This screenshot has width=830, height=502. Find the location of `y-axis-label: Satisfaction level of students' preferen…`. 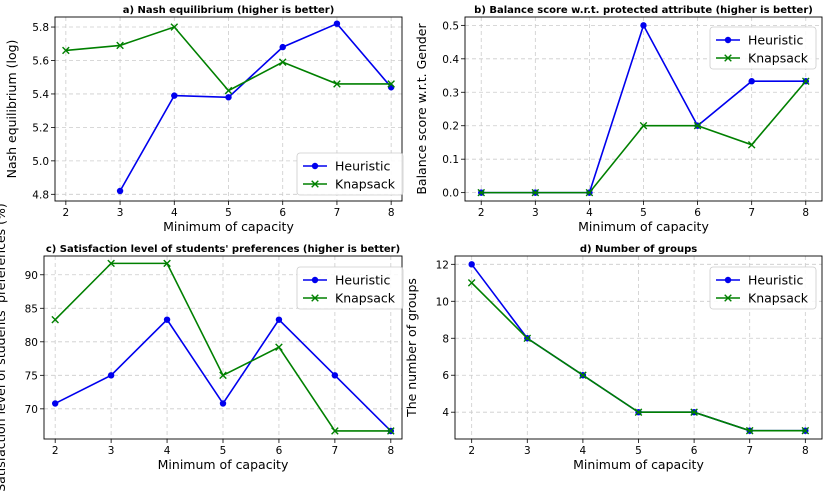

y-axis-label: Satisfaction level of students' preferen… is located at coordinates (4, 347).